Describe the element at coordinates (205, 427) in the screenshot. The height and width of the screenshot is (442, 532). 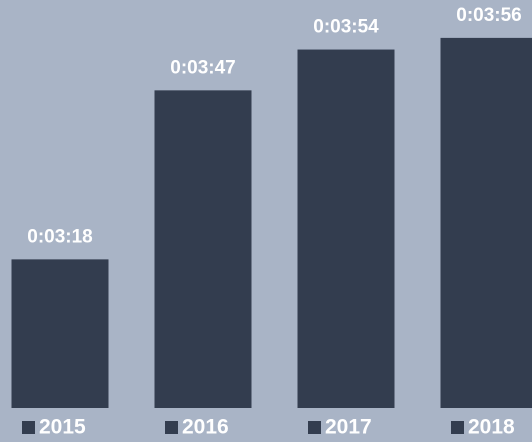
I see `x-tick-label: 2016` at that location.